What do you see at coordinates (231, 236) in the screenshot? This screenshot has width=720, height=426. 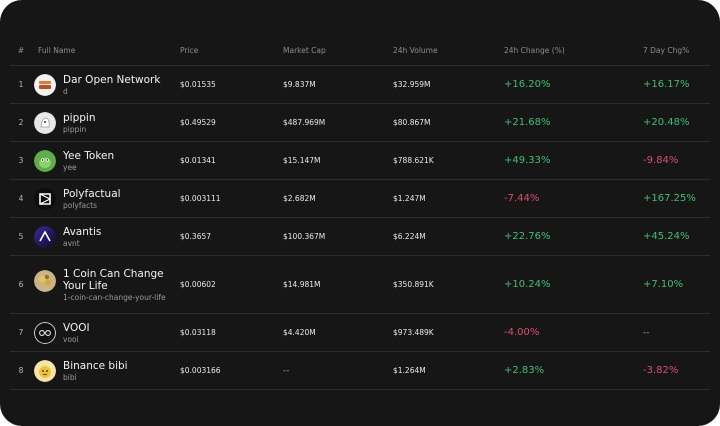 I see `price-cell: $0.3657` at bounding box center [231, 236].